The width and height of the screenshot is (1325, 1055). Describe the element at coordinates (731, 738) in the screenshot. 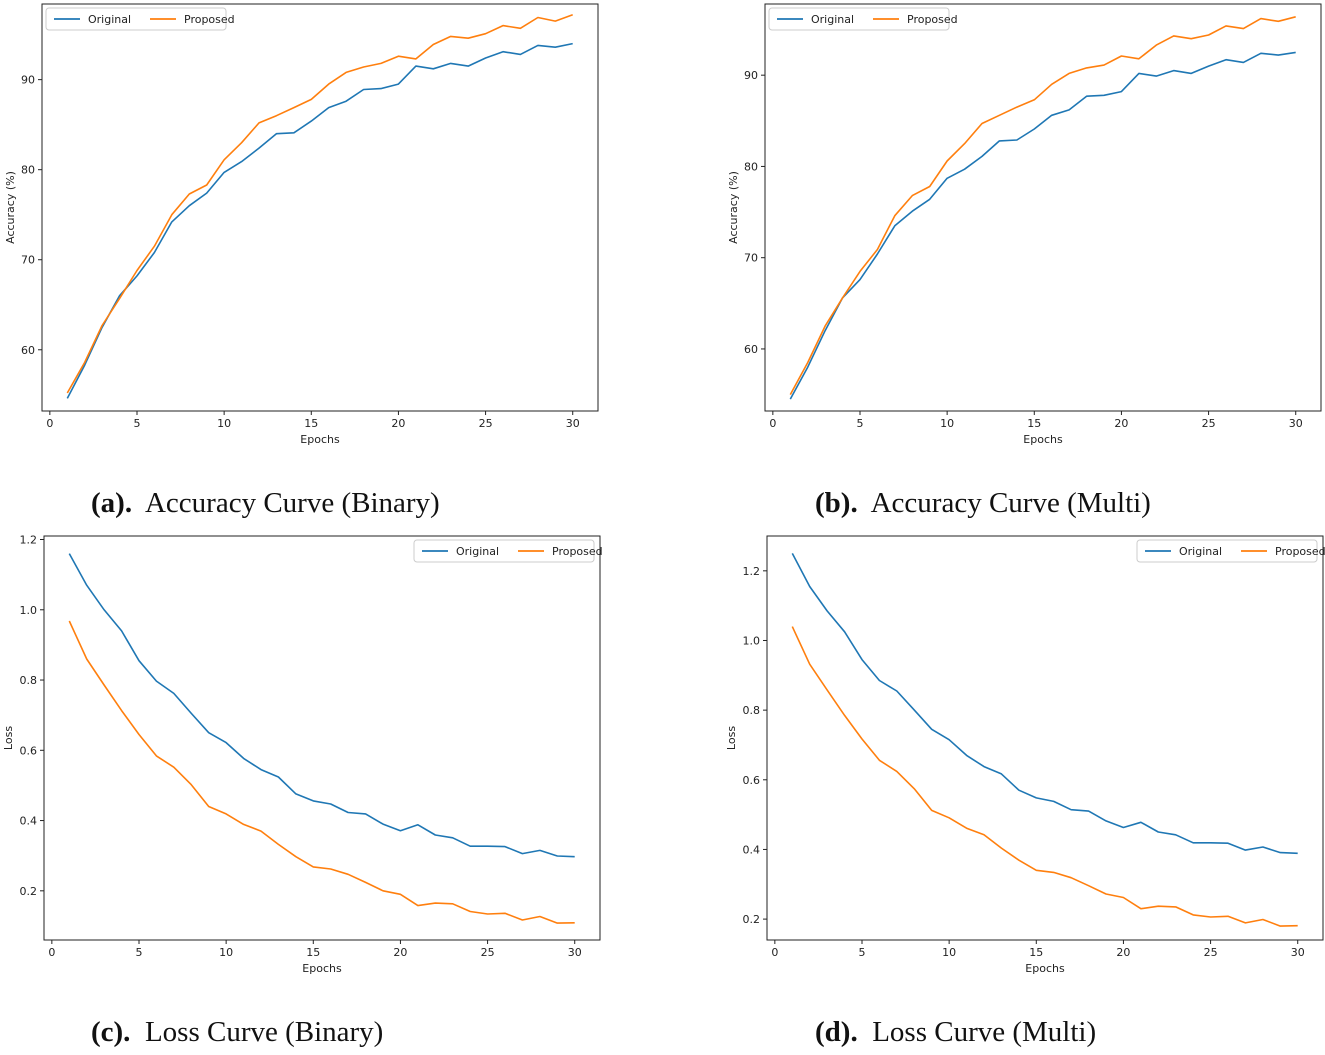

I see `y-axis-label: Loss` at that location.